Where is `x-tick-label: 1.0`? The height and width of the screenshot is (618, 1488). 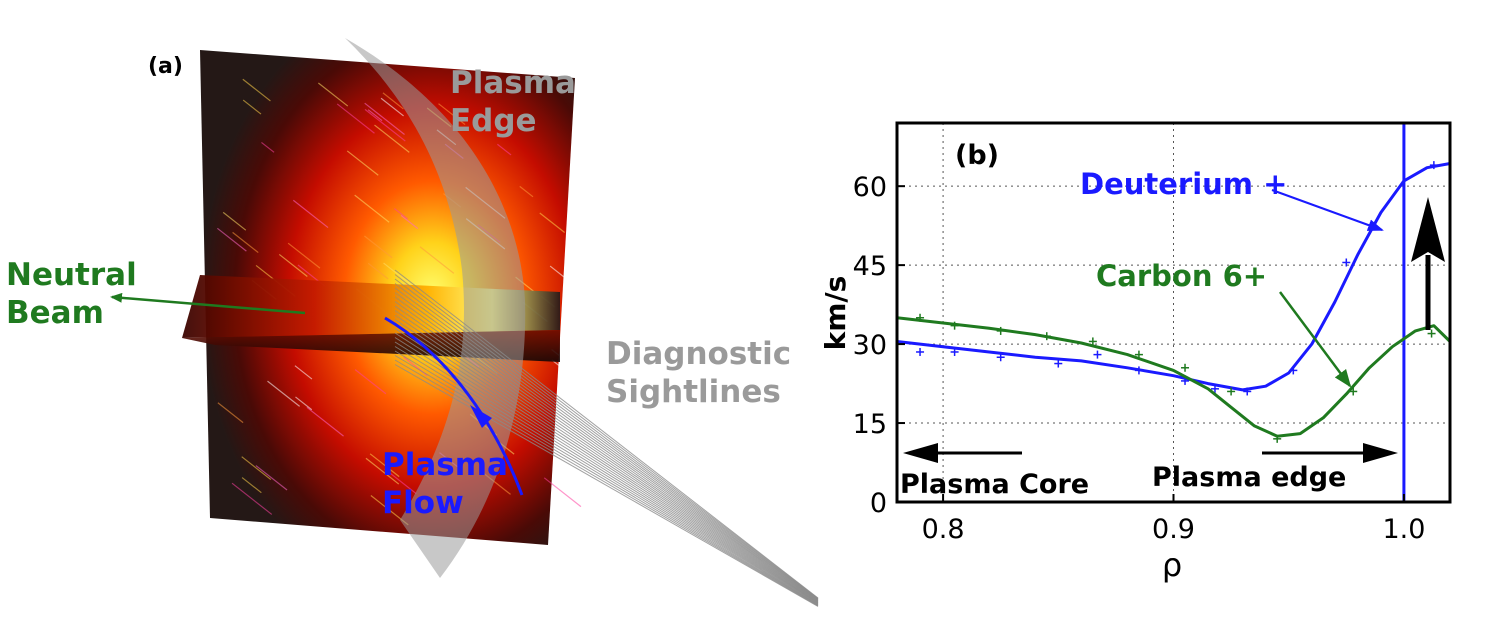 x-tick-label: 1.0 is located at coordinates (1403, 529).